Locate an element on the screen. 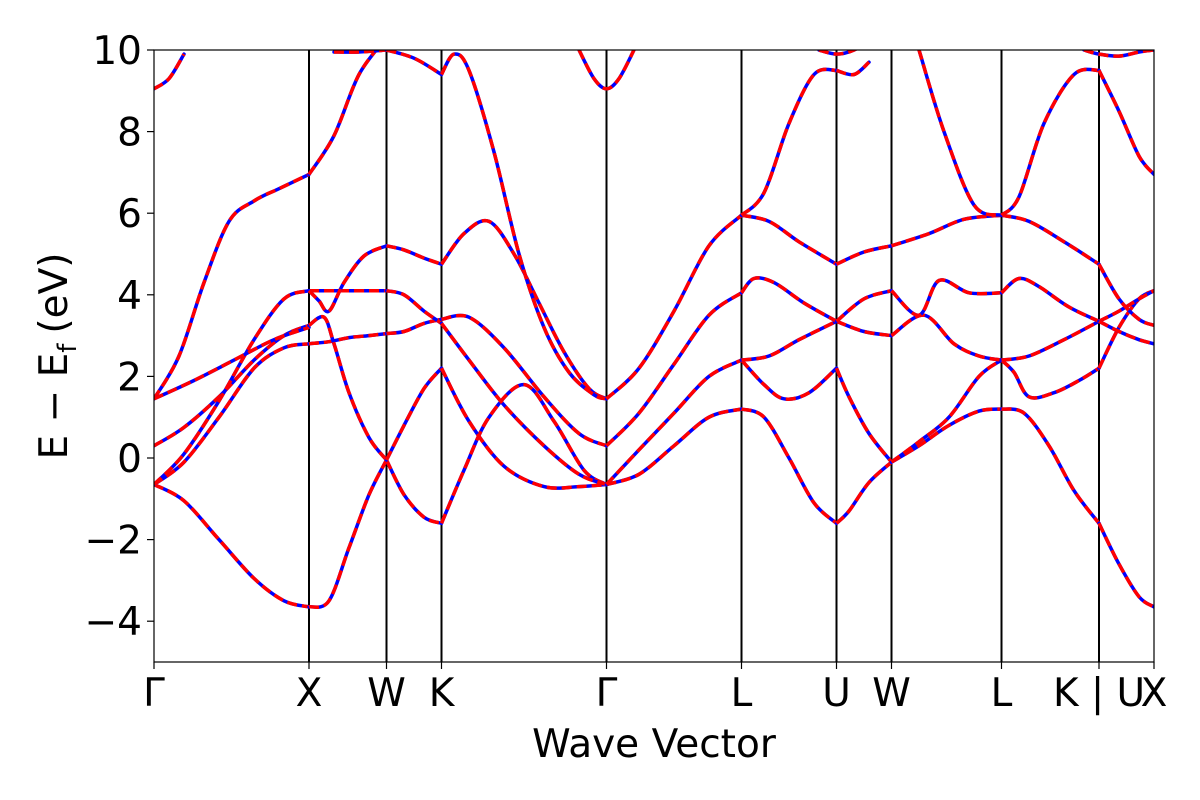  y-axis-label-subscript: f is located at coordinates (68, 348).